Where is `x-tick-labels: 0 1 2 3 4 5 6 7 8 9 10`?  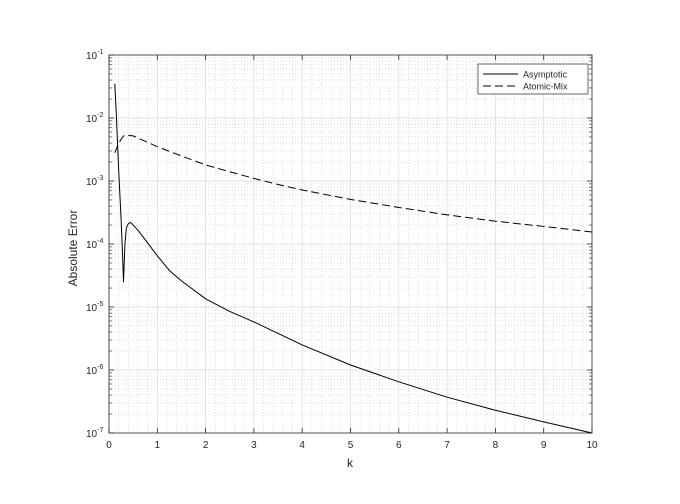
x-tick-labels: 0 1 2 3 4 5 6 7 8 9 10 is located at coordinates (352, 445).